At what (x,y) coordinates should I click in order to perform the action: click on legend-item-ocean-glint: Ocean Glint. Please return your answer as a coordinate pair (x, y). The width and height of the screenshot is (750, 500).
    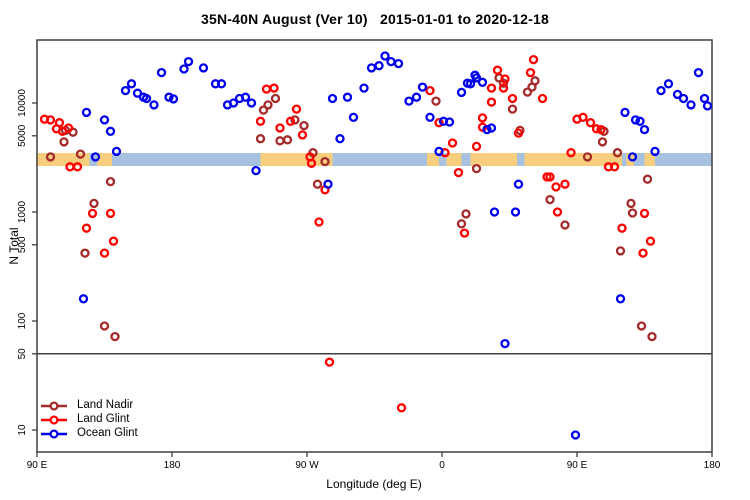
    Looking at the image, I should click on (89, 433).